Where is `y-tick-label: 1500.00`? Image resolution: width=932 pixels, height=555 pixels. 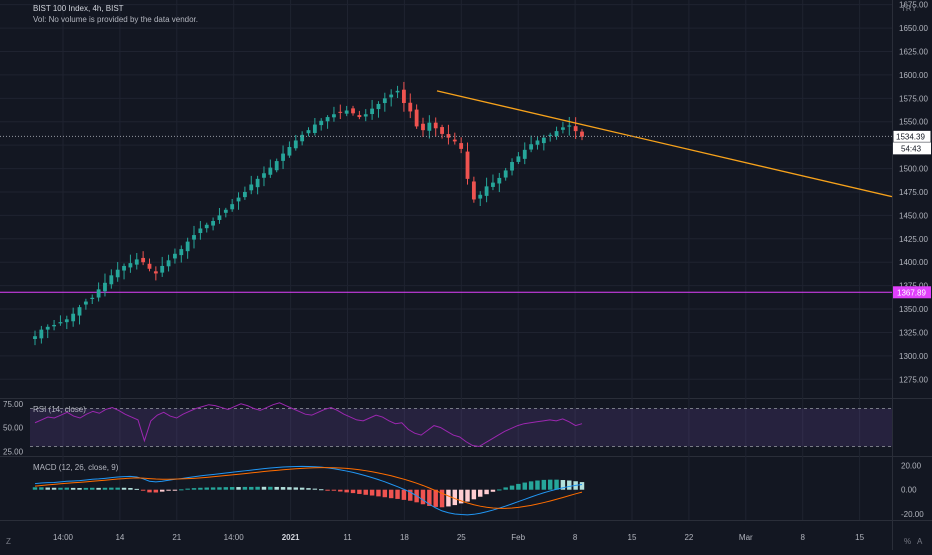
y-tick-label: 1500.00 is located at coordinates (913, 169).